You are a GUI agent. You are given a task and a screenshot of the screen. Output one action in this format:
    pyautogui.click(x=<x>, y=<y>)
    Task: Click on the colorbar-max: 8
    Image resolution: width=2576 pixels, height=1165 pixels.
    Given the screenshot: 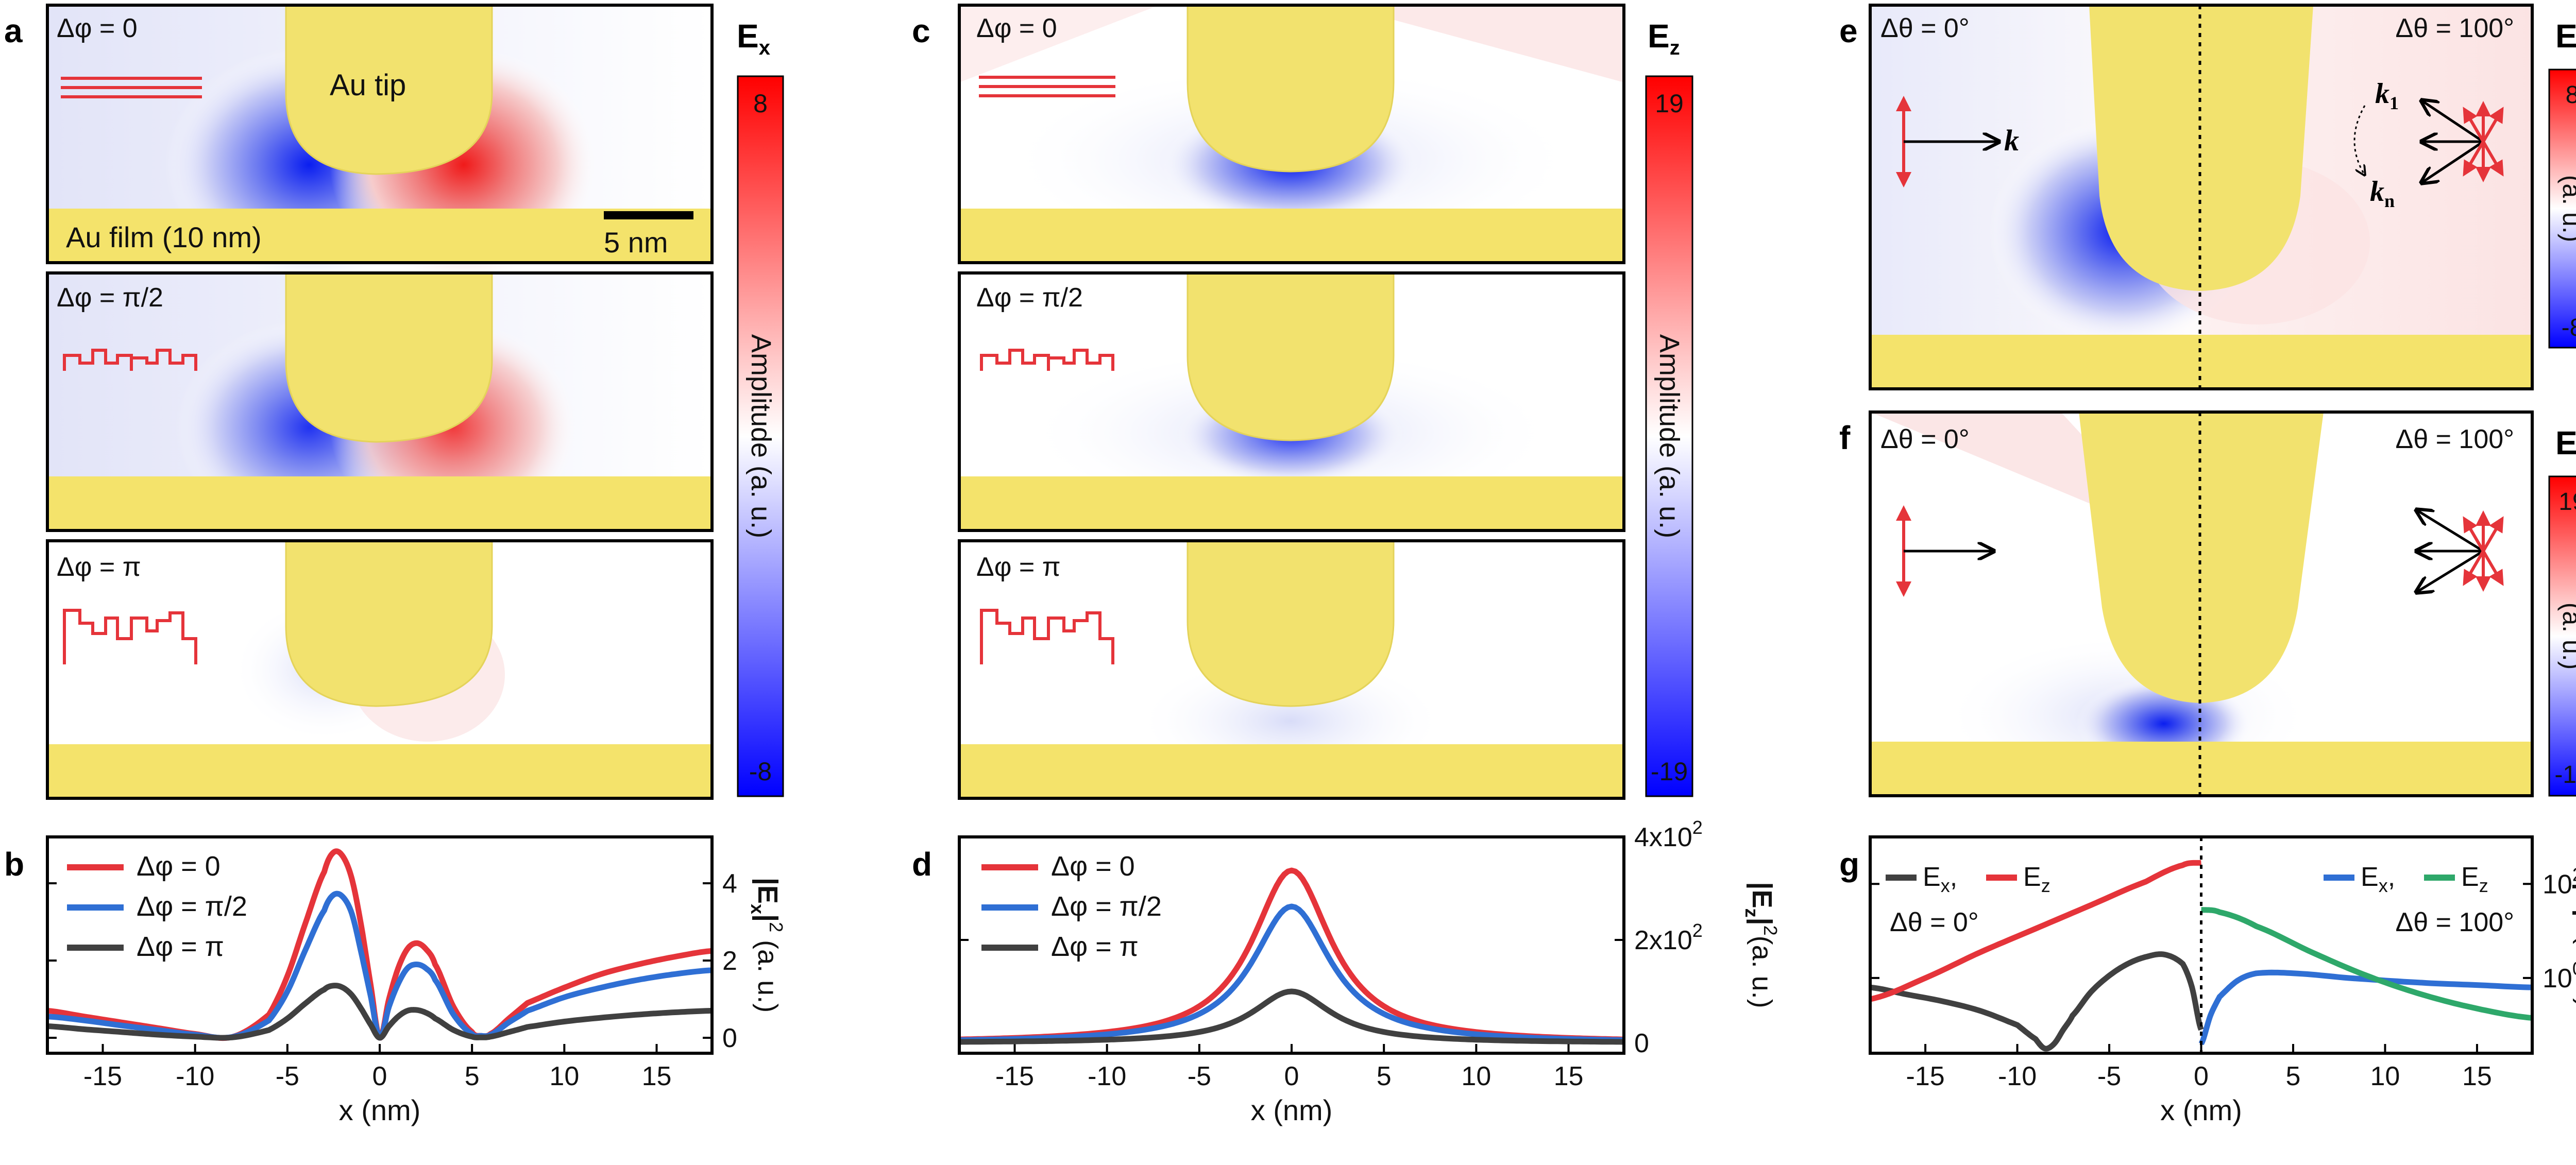 What is the action you would take?
    pyautogui.click(x=2571, y=95)
    